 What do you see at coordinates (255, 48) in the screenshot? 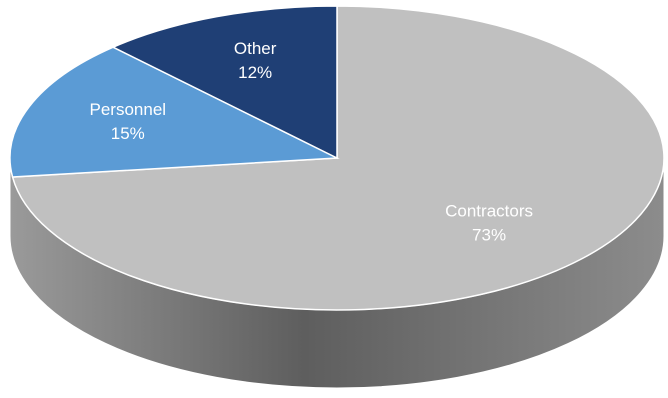
I see `slice-name: Other` at bounding box center [255, 48].